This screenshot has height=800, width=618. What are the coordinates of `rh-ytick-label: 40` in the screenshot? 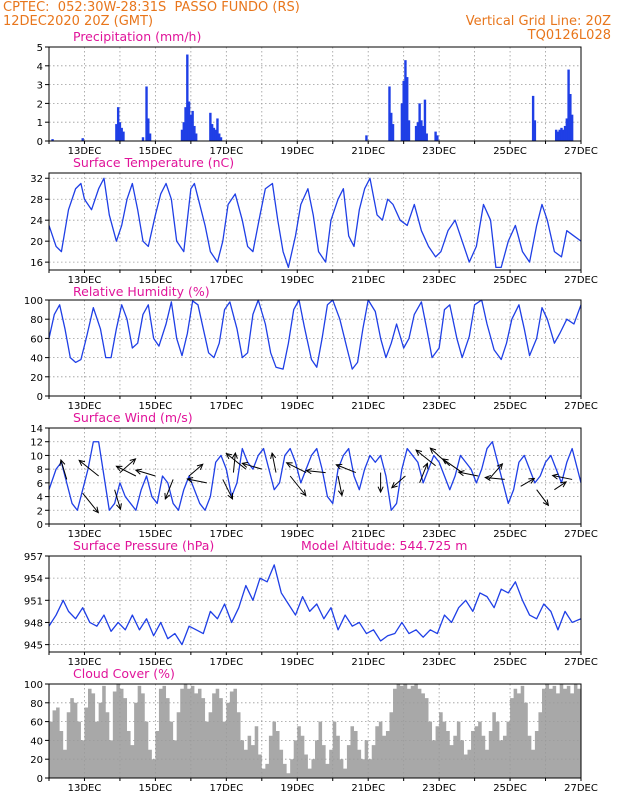 It's located at (36, 359).